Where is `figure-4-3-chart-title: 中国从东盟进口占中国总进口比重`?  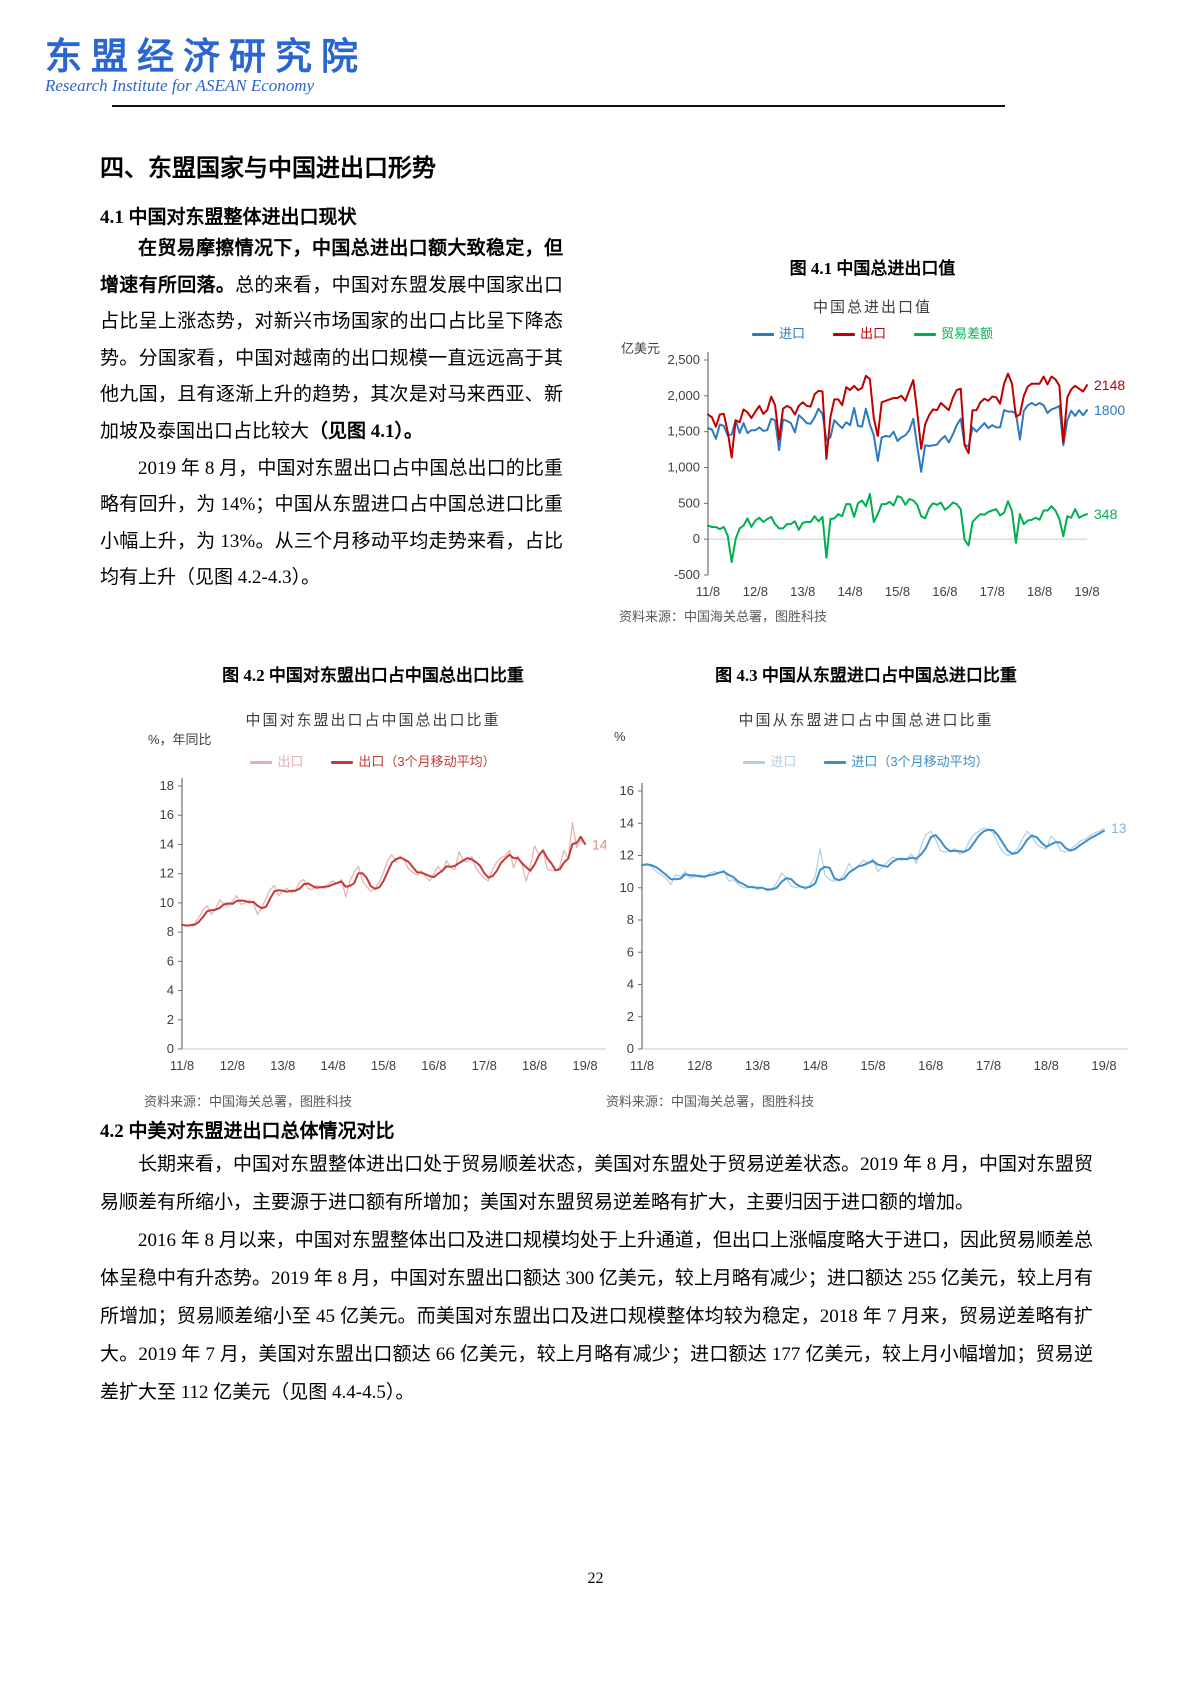
figure-4-3-chart-title: 中国从东盟进口占中国总进口比重 is located at coordinates (866, 720).